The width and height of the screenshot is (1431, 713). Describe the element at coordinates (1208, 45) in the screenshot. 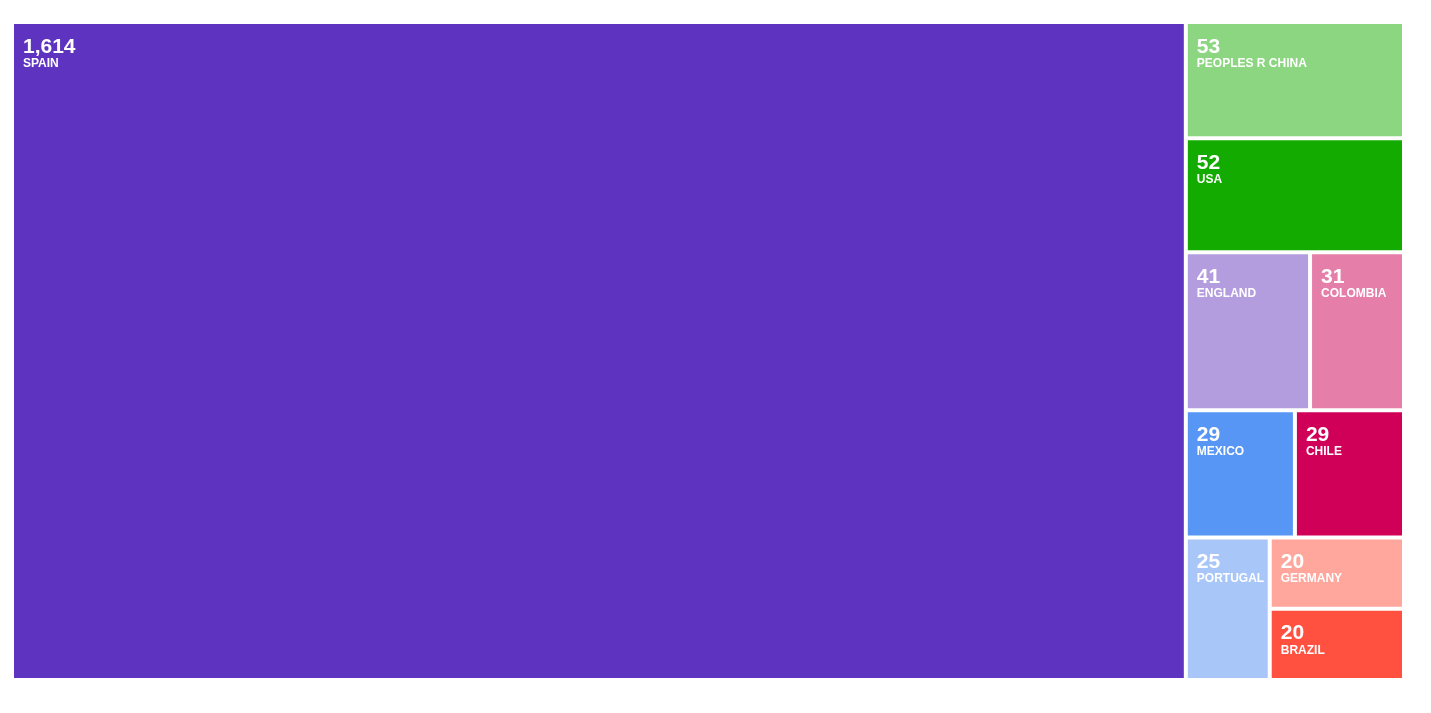

I see `data-label: 53` at that location.